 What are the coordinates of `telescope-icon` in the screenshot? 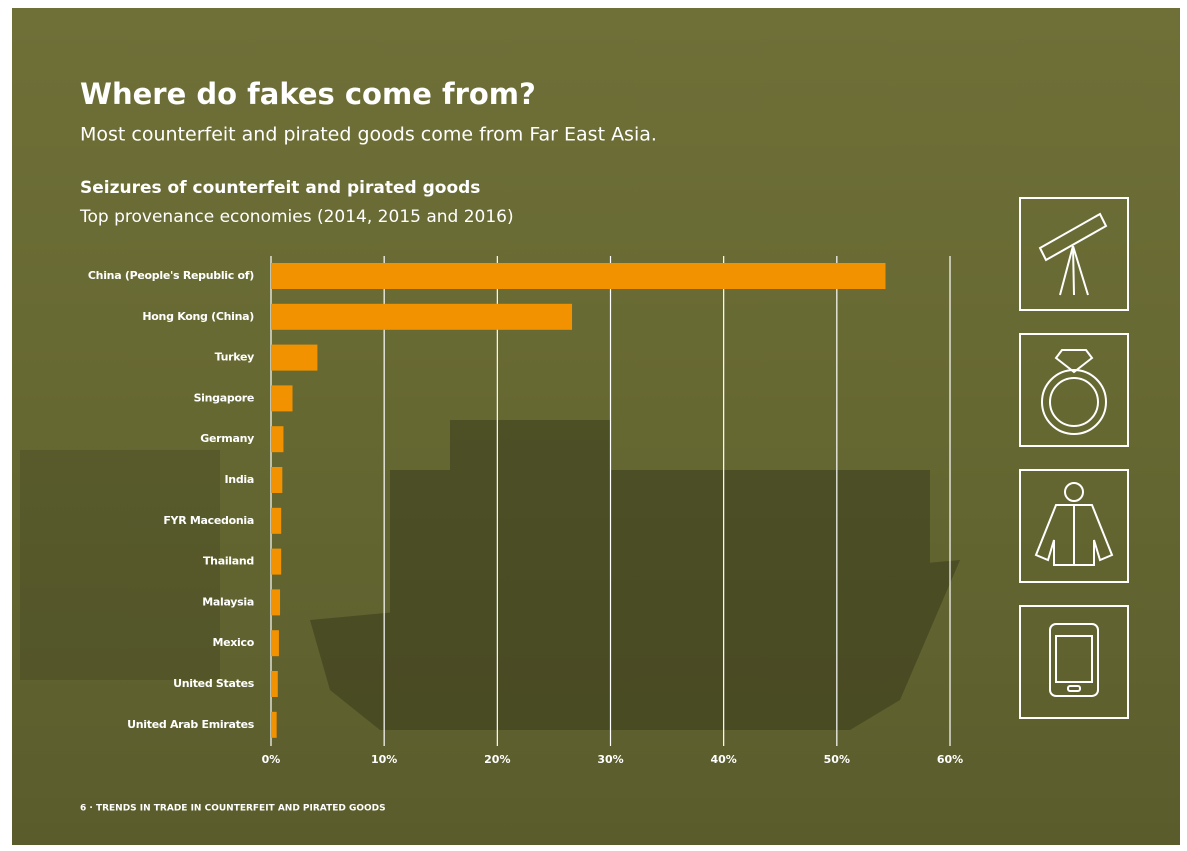 It's located at (1073, 254).